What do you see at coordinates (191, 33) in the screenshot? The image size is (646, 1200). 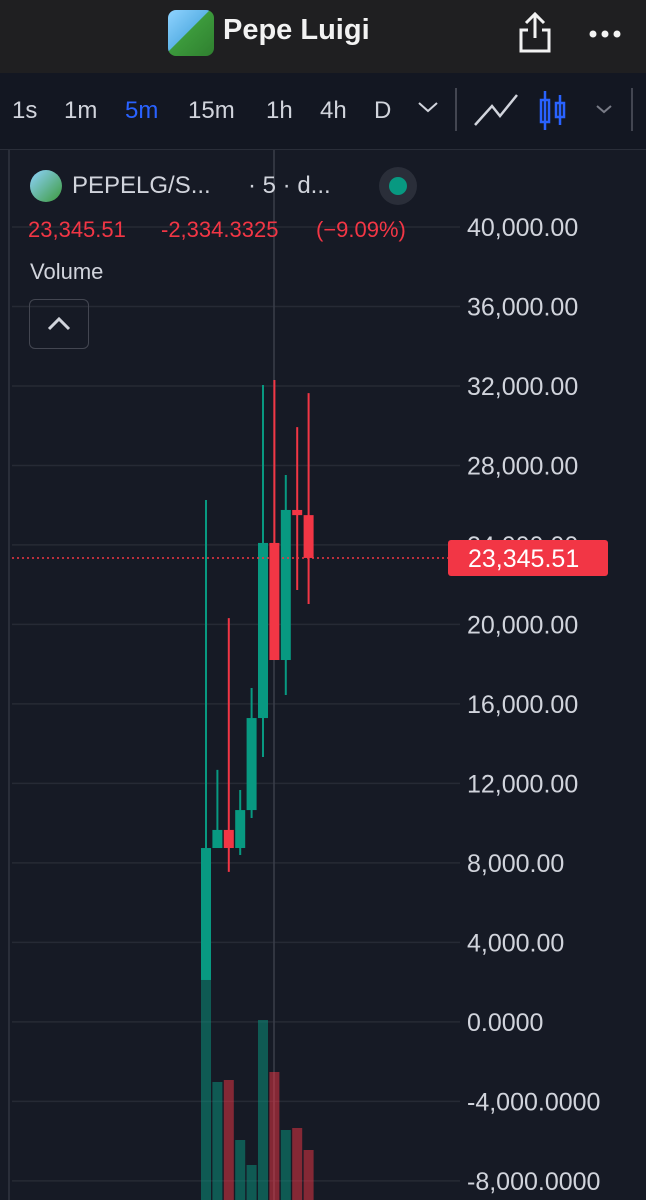 I see `token-avatar` at bounding box center [191, 33].